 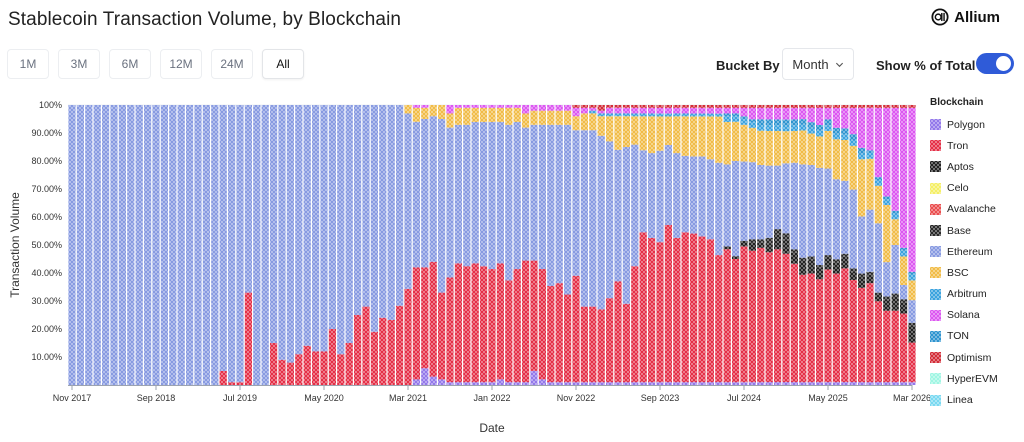 I want to click on show-pct-toggle, so click(x=995, y=63).